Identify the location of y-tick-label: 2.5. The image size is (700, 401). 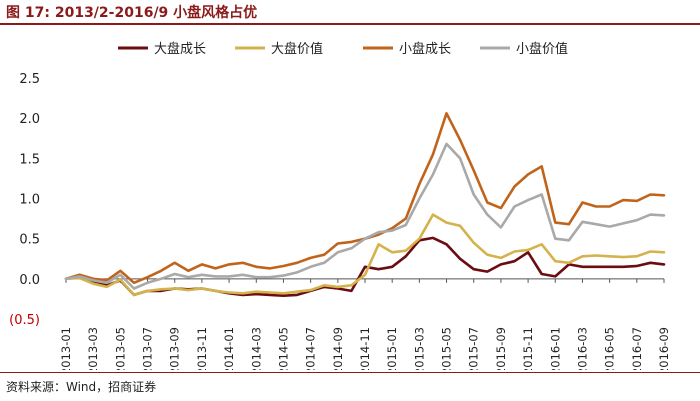
(29, 79).